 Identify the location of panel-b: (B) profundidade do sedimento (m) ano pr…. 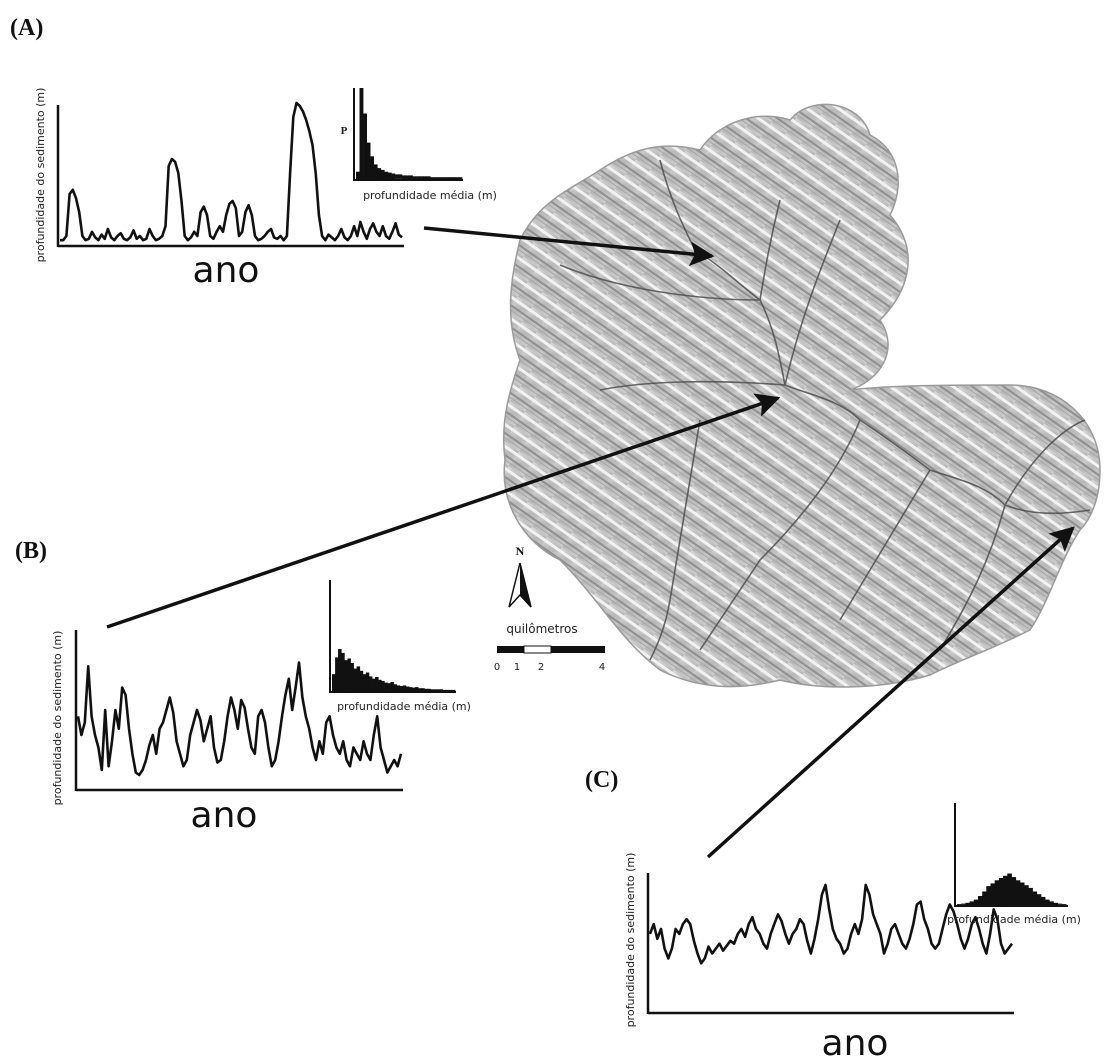
(243, 687).